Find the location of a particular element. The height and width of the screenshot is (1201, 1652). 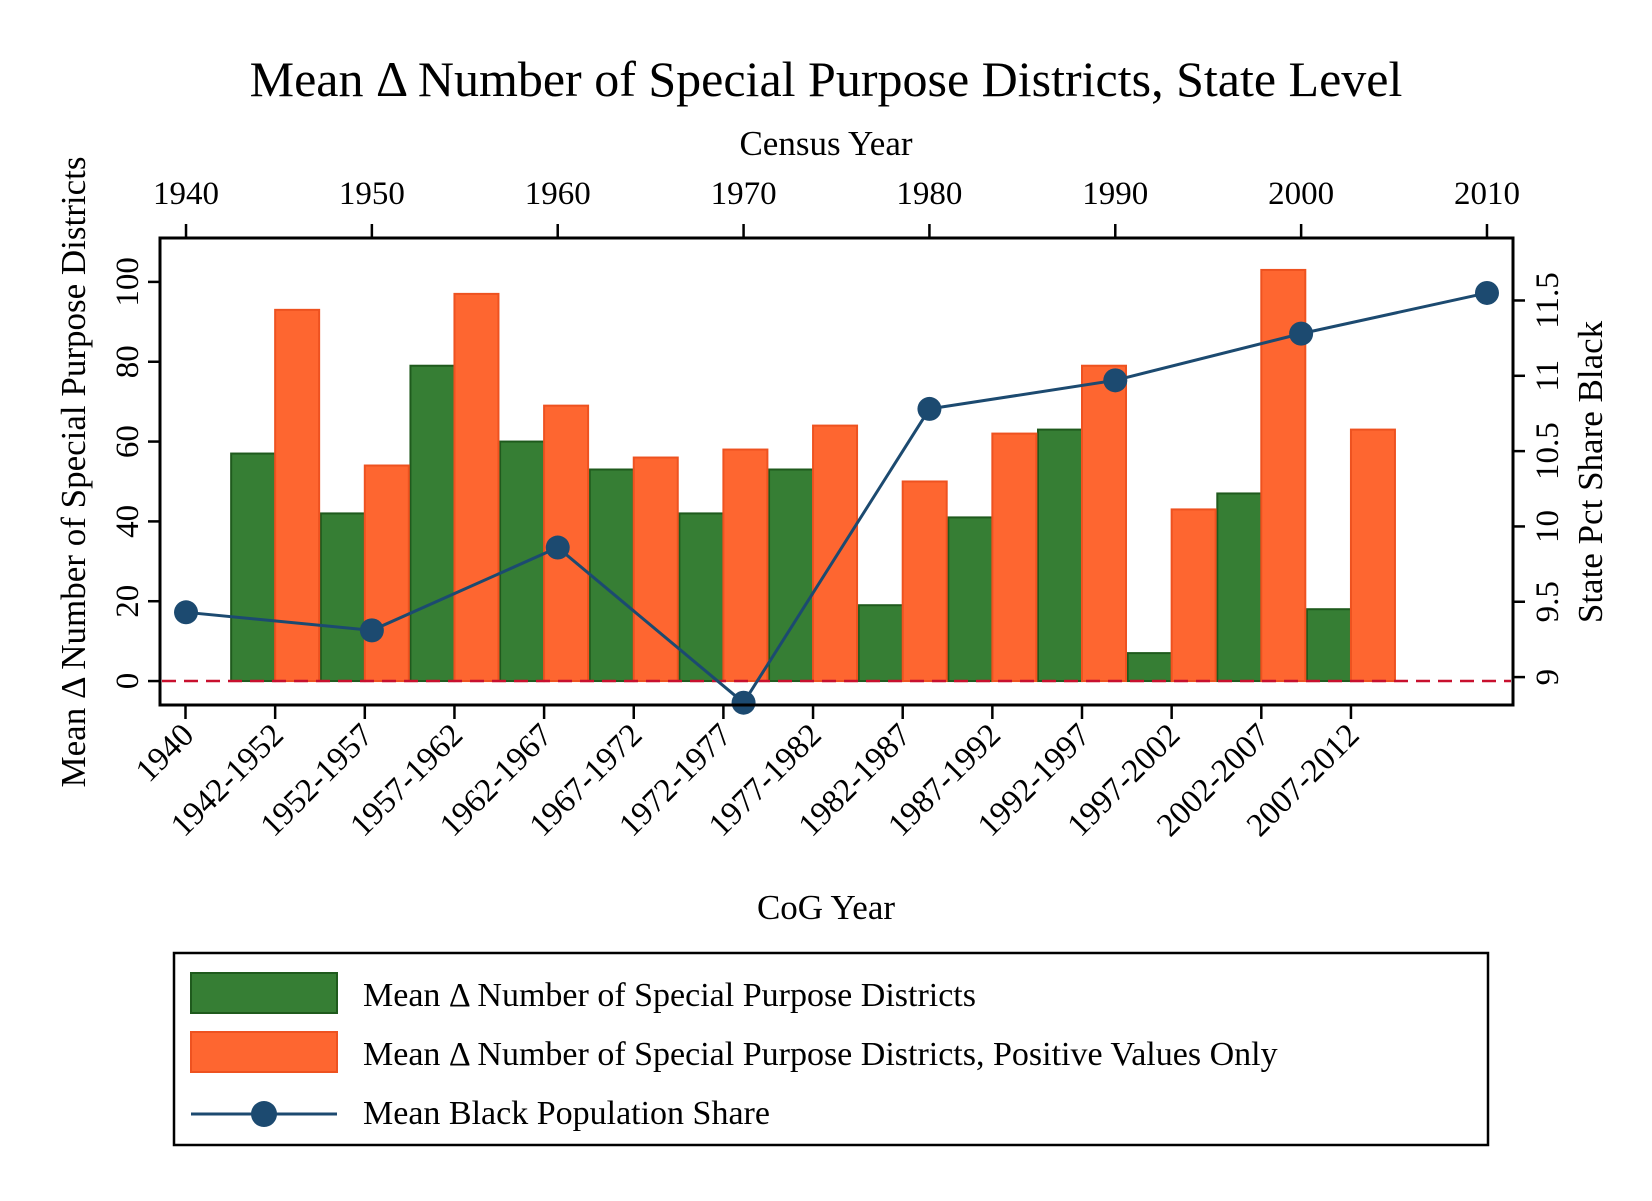

legend-label-line: Mean Black Population Share is located at coordinates (566, 1113).